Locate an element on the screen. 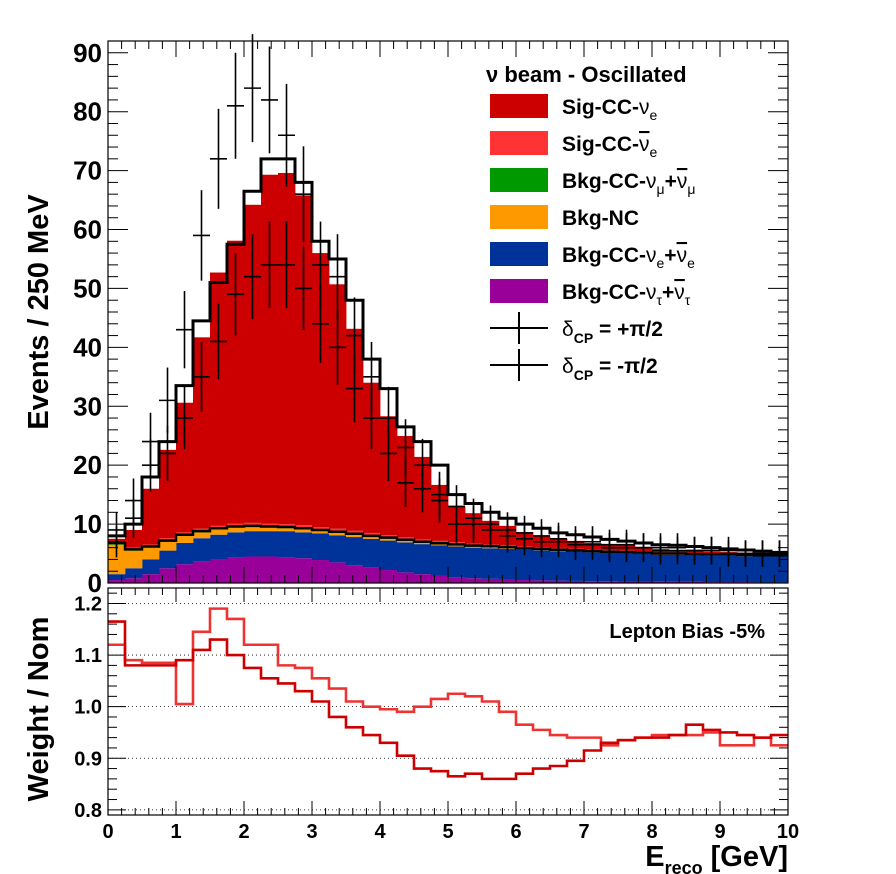 The image size is (896, 874). x-tick-label: 10 is located at coordinates (788, 832).